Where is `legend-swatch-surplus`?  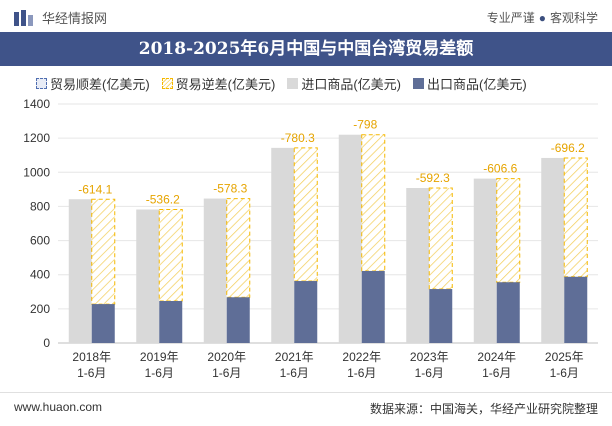
legend-swatch-surplus is located at coordinates (41, 83).